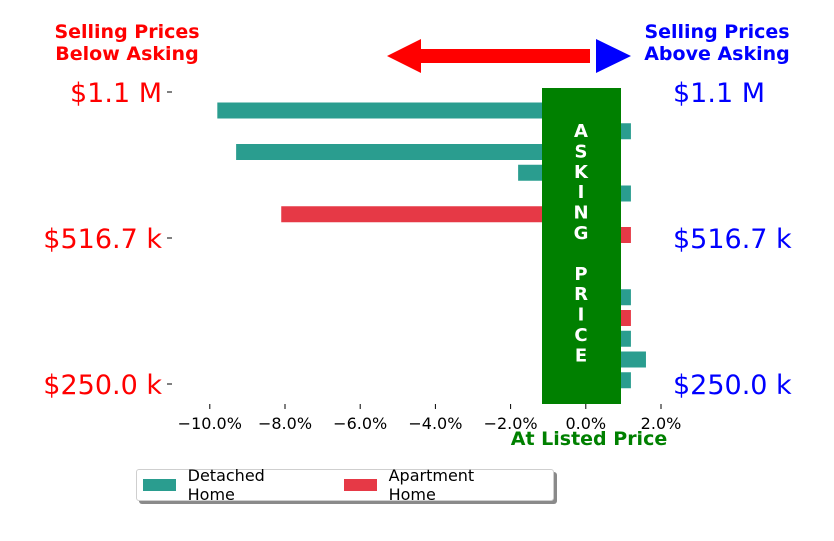 The width and height of the screenshot is (834, 541). Describe the element at coordinates (589, 439) in the screenshot. I see `x-axis-label: At Listed Price` at that location.